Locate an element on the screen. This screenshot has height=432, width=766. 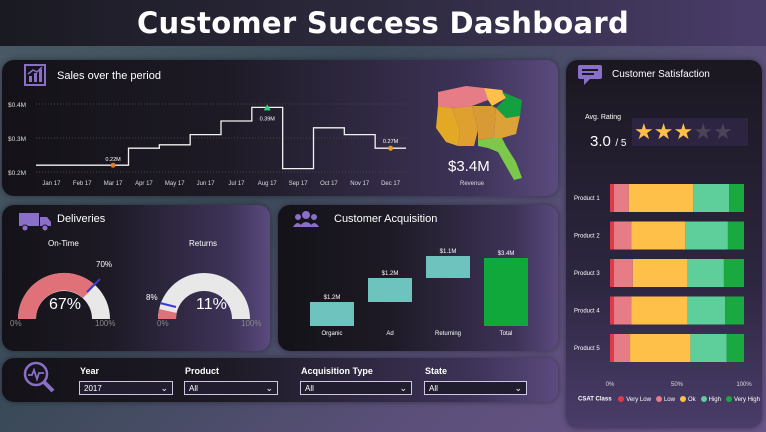
filter-product-value: All is located at coordinates (193, 388).